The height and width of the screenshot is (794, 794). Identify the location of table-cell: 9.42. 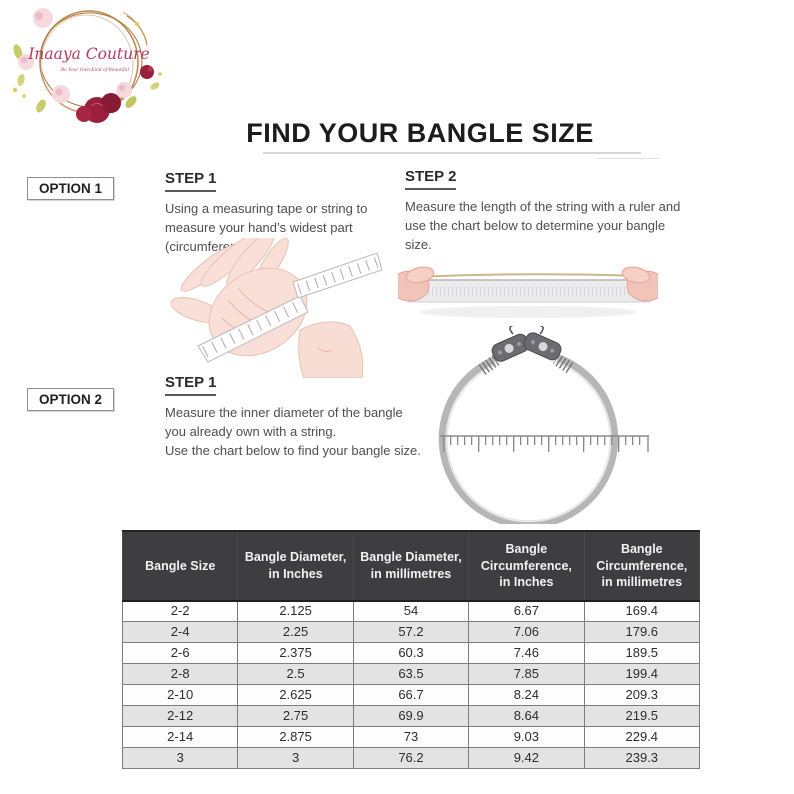
(526, 758).